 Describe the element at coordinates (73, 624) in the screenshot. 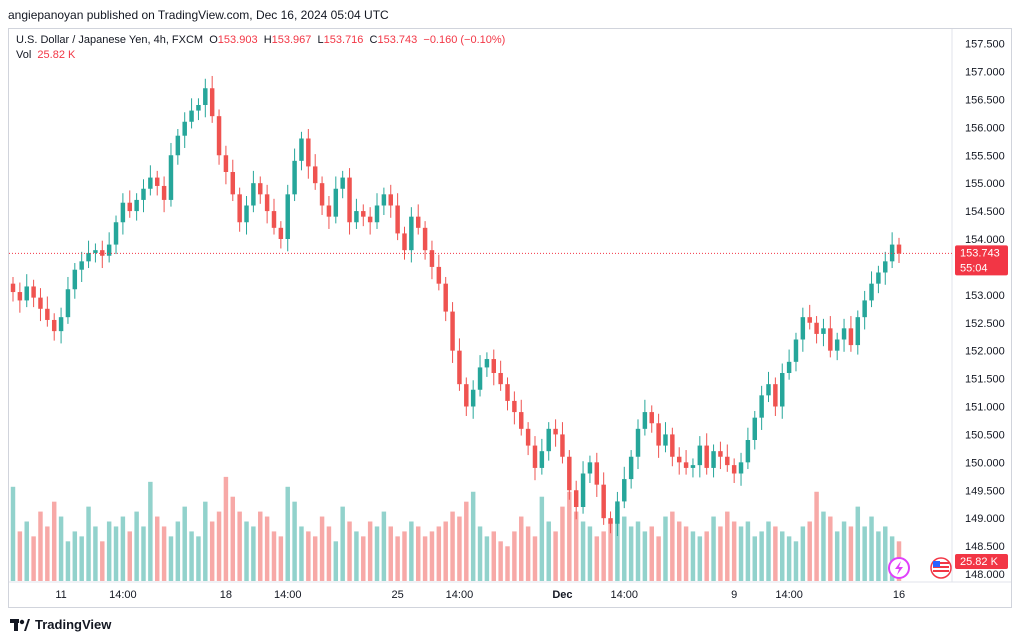

I see `tradingview-brand: TradingView` at that location.